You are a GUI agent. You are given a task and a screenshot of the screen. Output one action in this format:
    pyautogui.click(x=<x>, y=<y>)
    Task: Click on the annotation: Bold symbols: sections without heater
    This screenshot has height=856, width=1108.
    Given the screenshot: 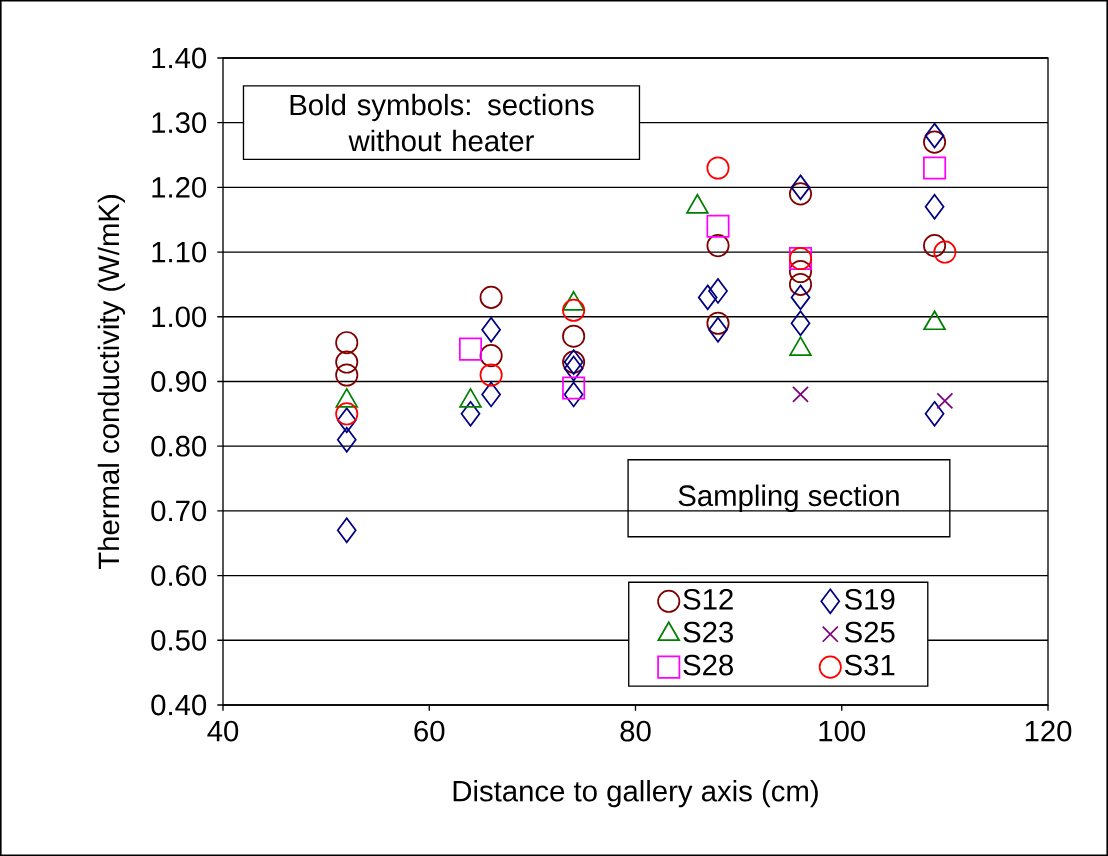 What is the action you would take?
    pyautogui.click(x=442, y=122)
    